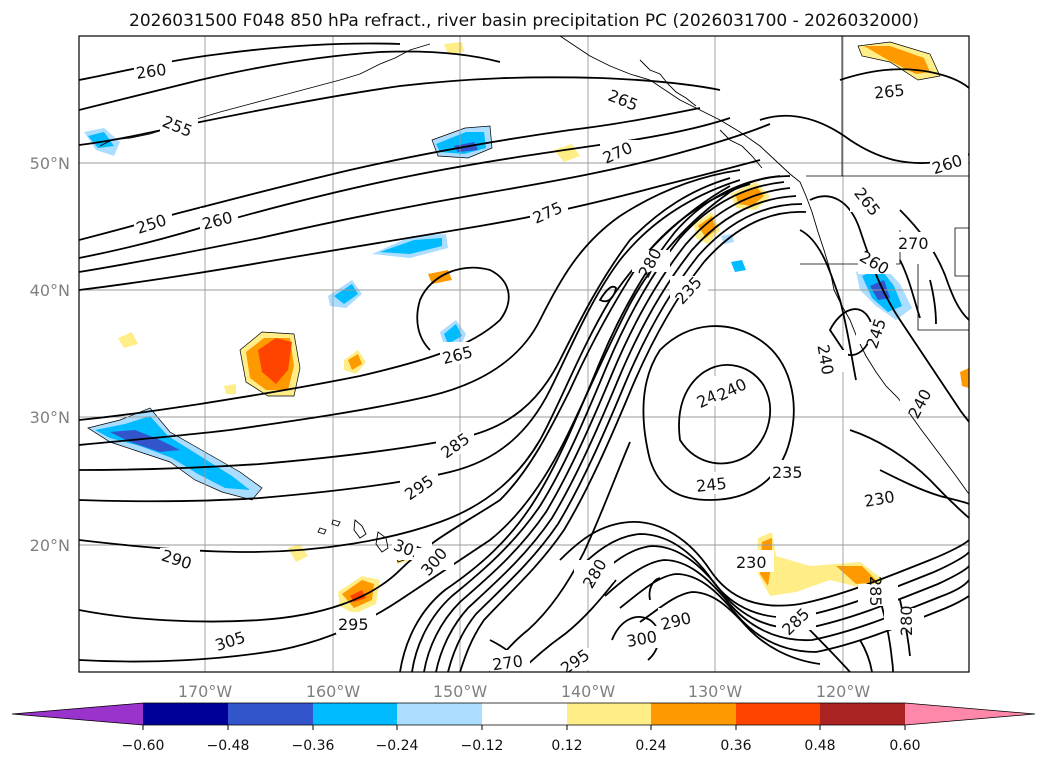 This screenshot has width=1047, height=765. What do you see at coordinates (741, 149) in the screenshot?
I see `bc-coast` at bounding box center [741, 149].